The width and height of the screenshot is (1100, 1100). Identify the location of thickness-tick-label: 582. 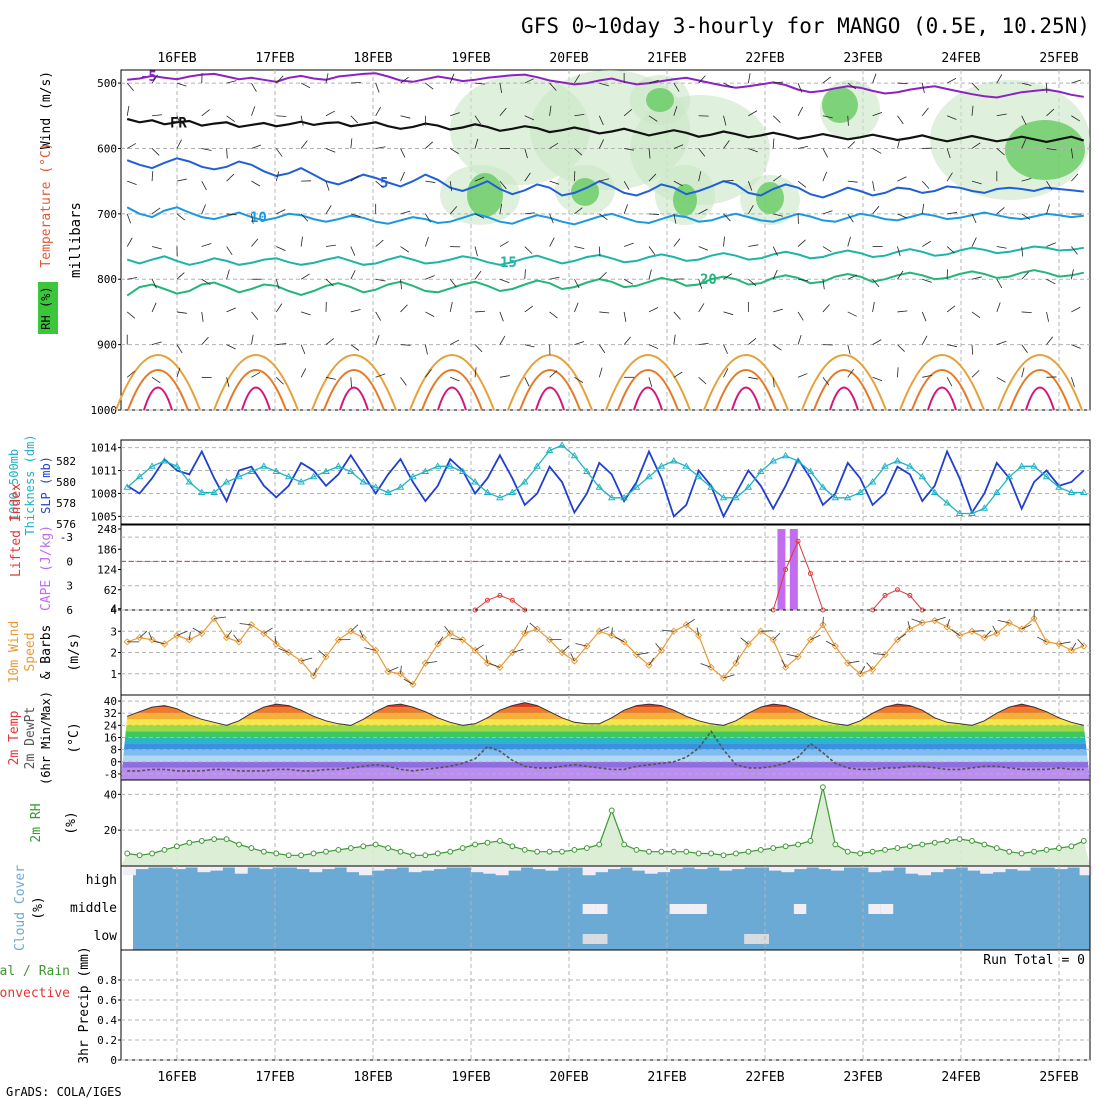
(66, 461).